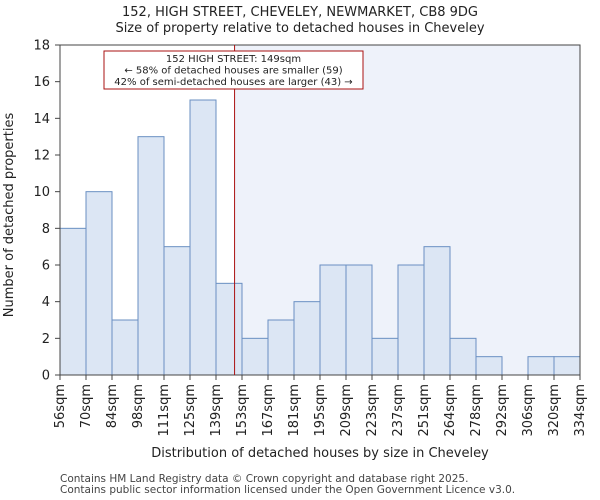 Image resolution: width=600 pixels, height=500 pixels. I want to click on y-tick-label-10: 10, so click(41, 192).